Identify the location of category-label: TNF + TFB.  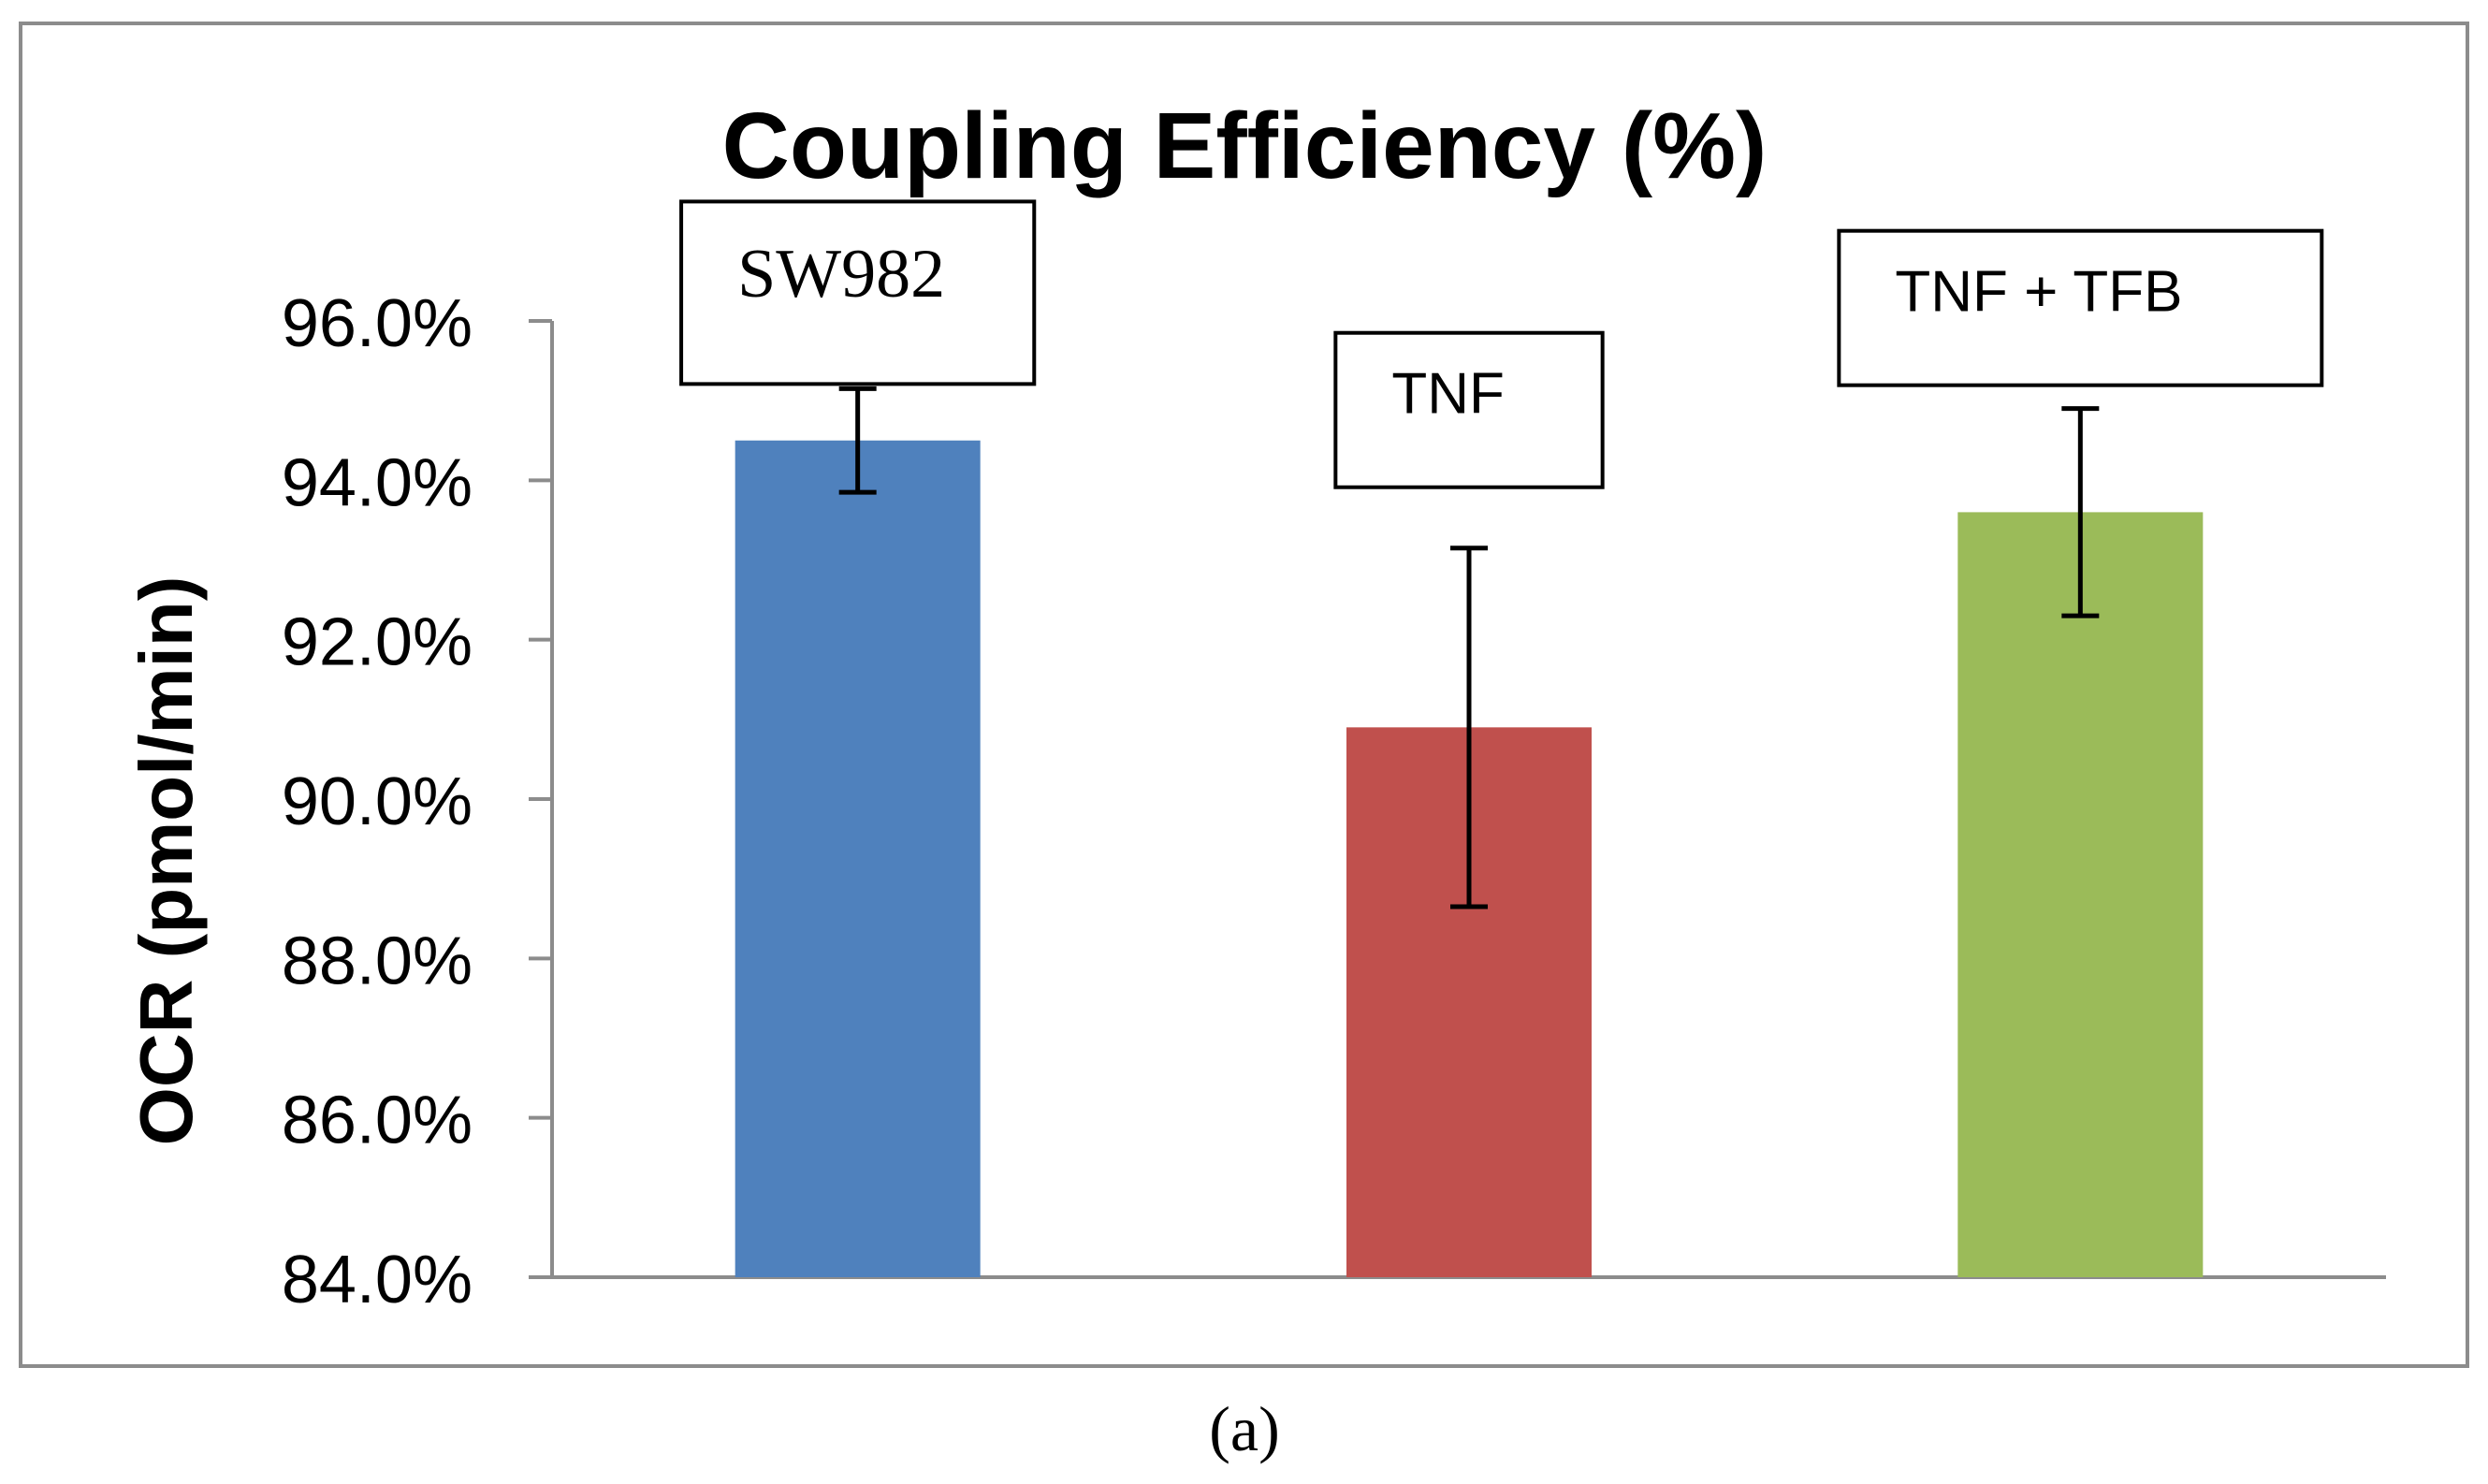
(2038, 291).